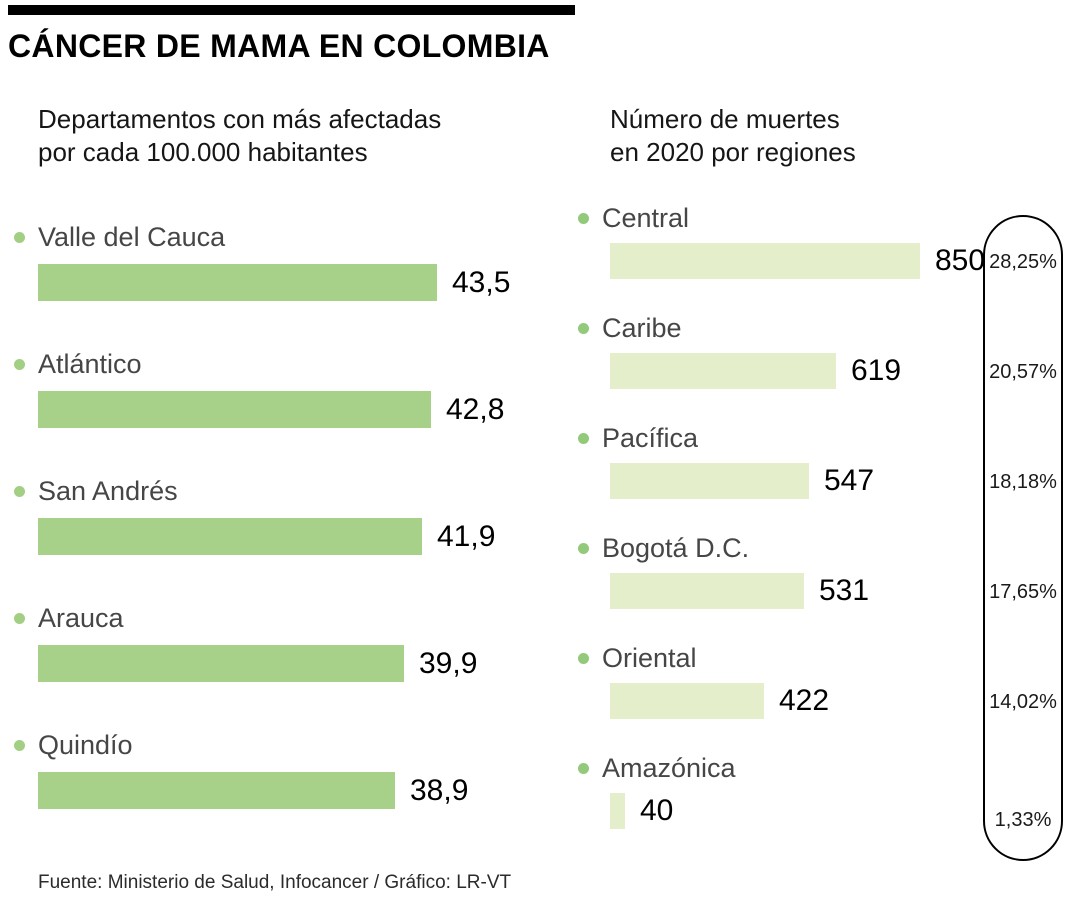  Describe the element at coordinates (1023, 538) in the screenshot. I see `percent-box: 28,25% 20,57% 18,18% 17,65% 14,02% 1,33%` at that location.